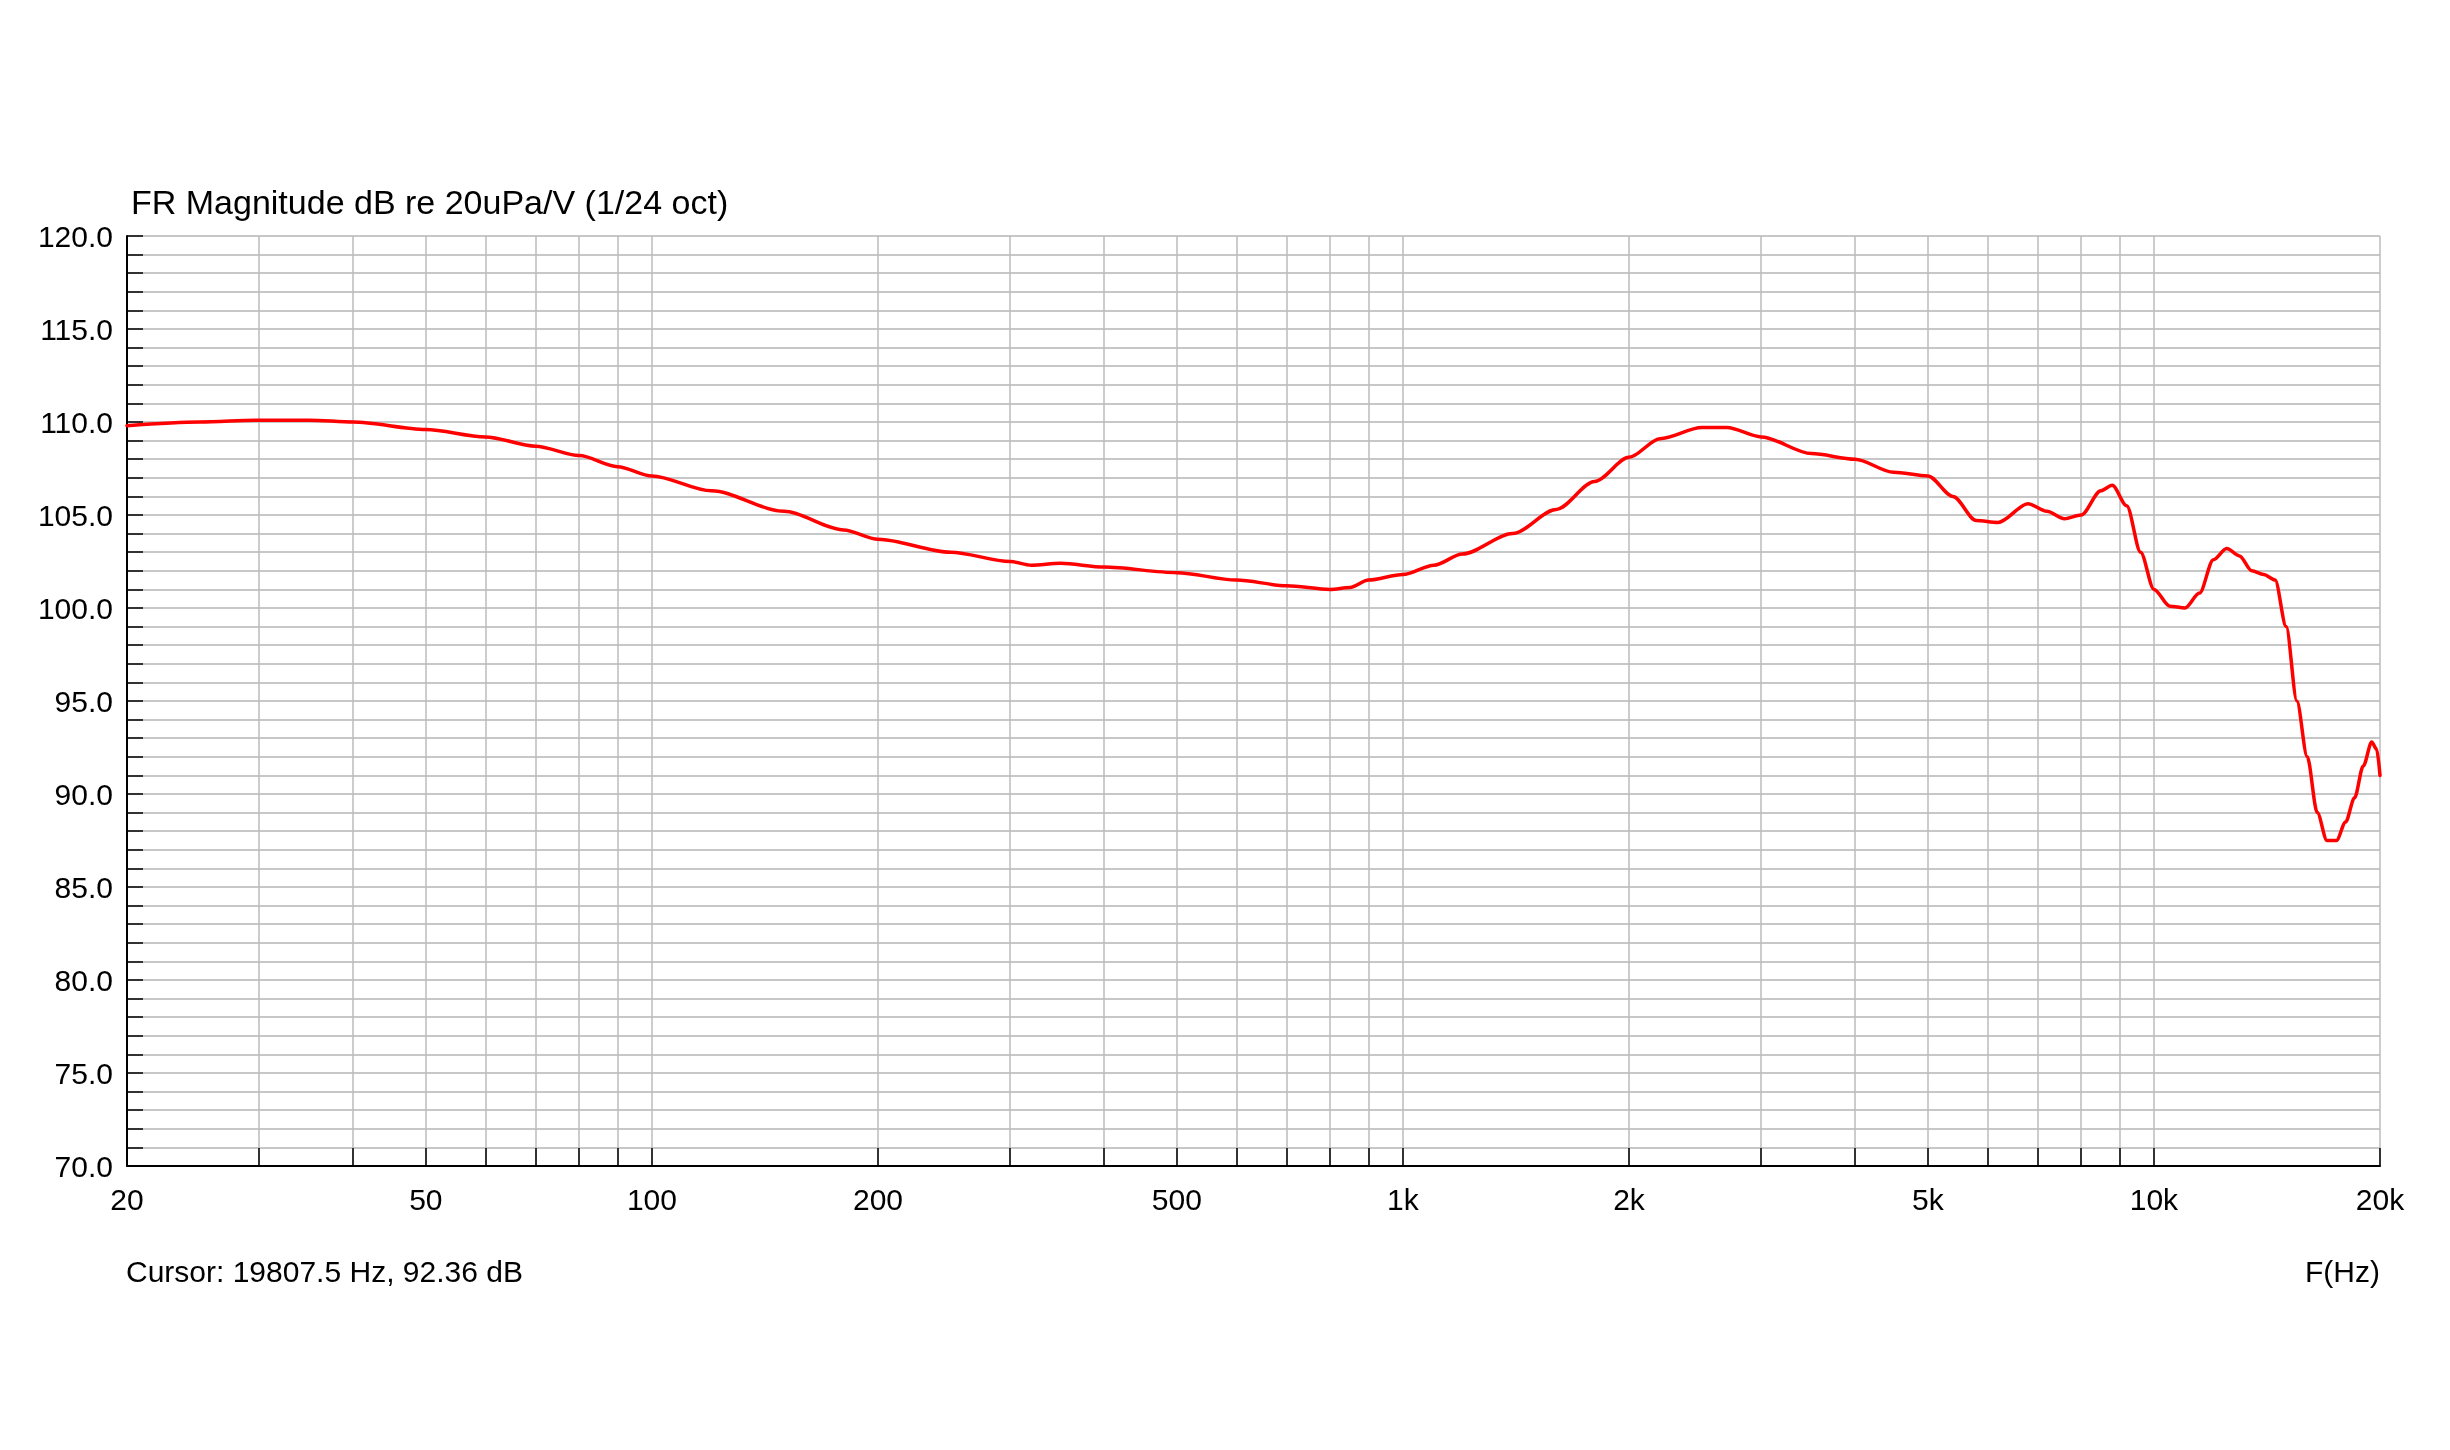 The height and width of the screenshot is (1450, 2450). Describe the element at coordinates (75, 236) in the screenshot. I see `y-tick-label: 120.0` at that location.